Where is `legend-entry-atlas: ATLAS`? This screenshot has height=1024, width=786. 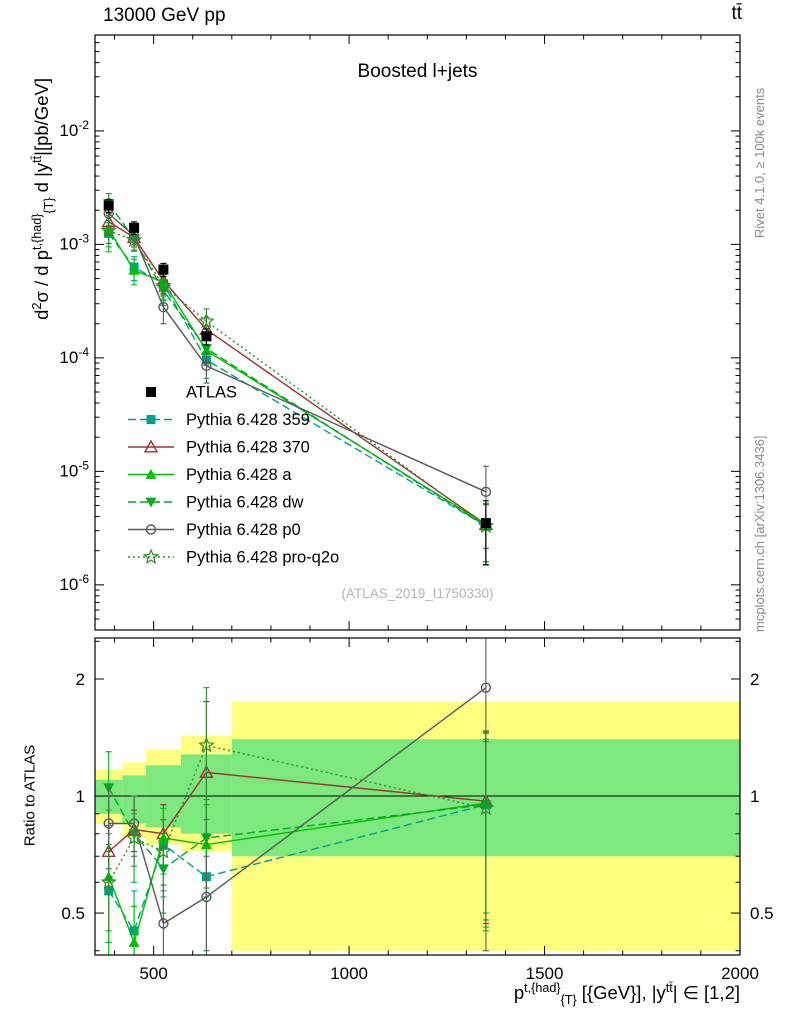
legend-entry-atlas: ATLAS is located at coordinates (191, 393).